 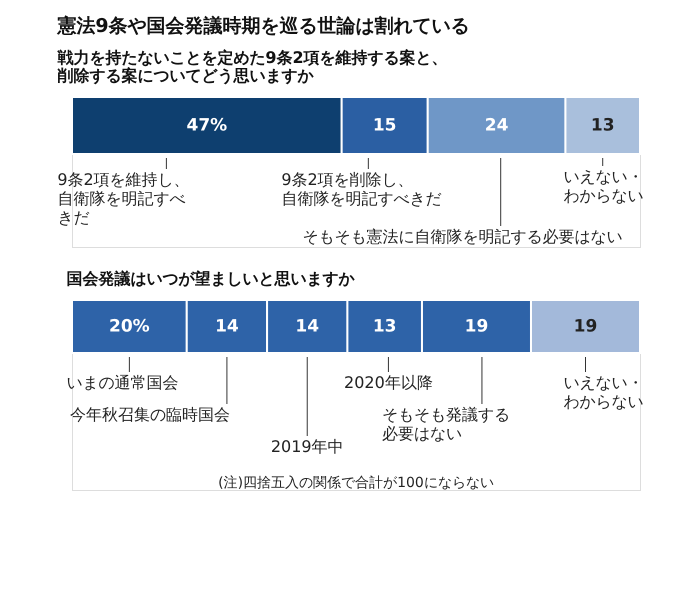 What do you see at coordinates (388, 382) in the screenshot?
I see `series-label: 2020年以降` at bounding box center [388, 382].